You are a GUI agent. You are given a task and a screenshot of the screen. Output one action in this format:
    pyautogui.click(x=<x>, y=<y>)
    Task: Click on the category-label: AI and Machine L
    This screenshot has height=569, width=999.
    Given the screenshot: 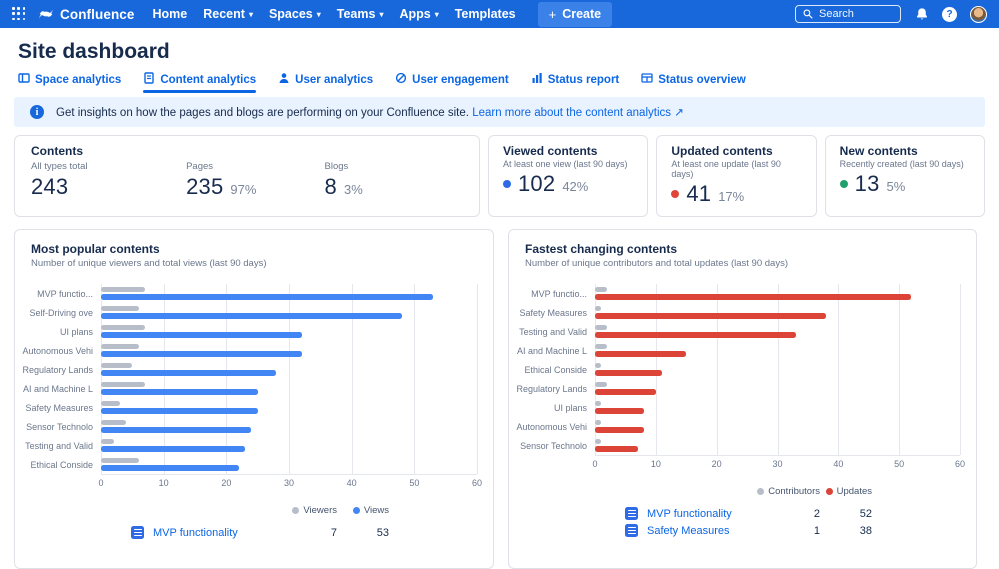 What is the action you would take?
    pyautogui.click(x=57, y=388)
    